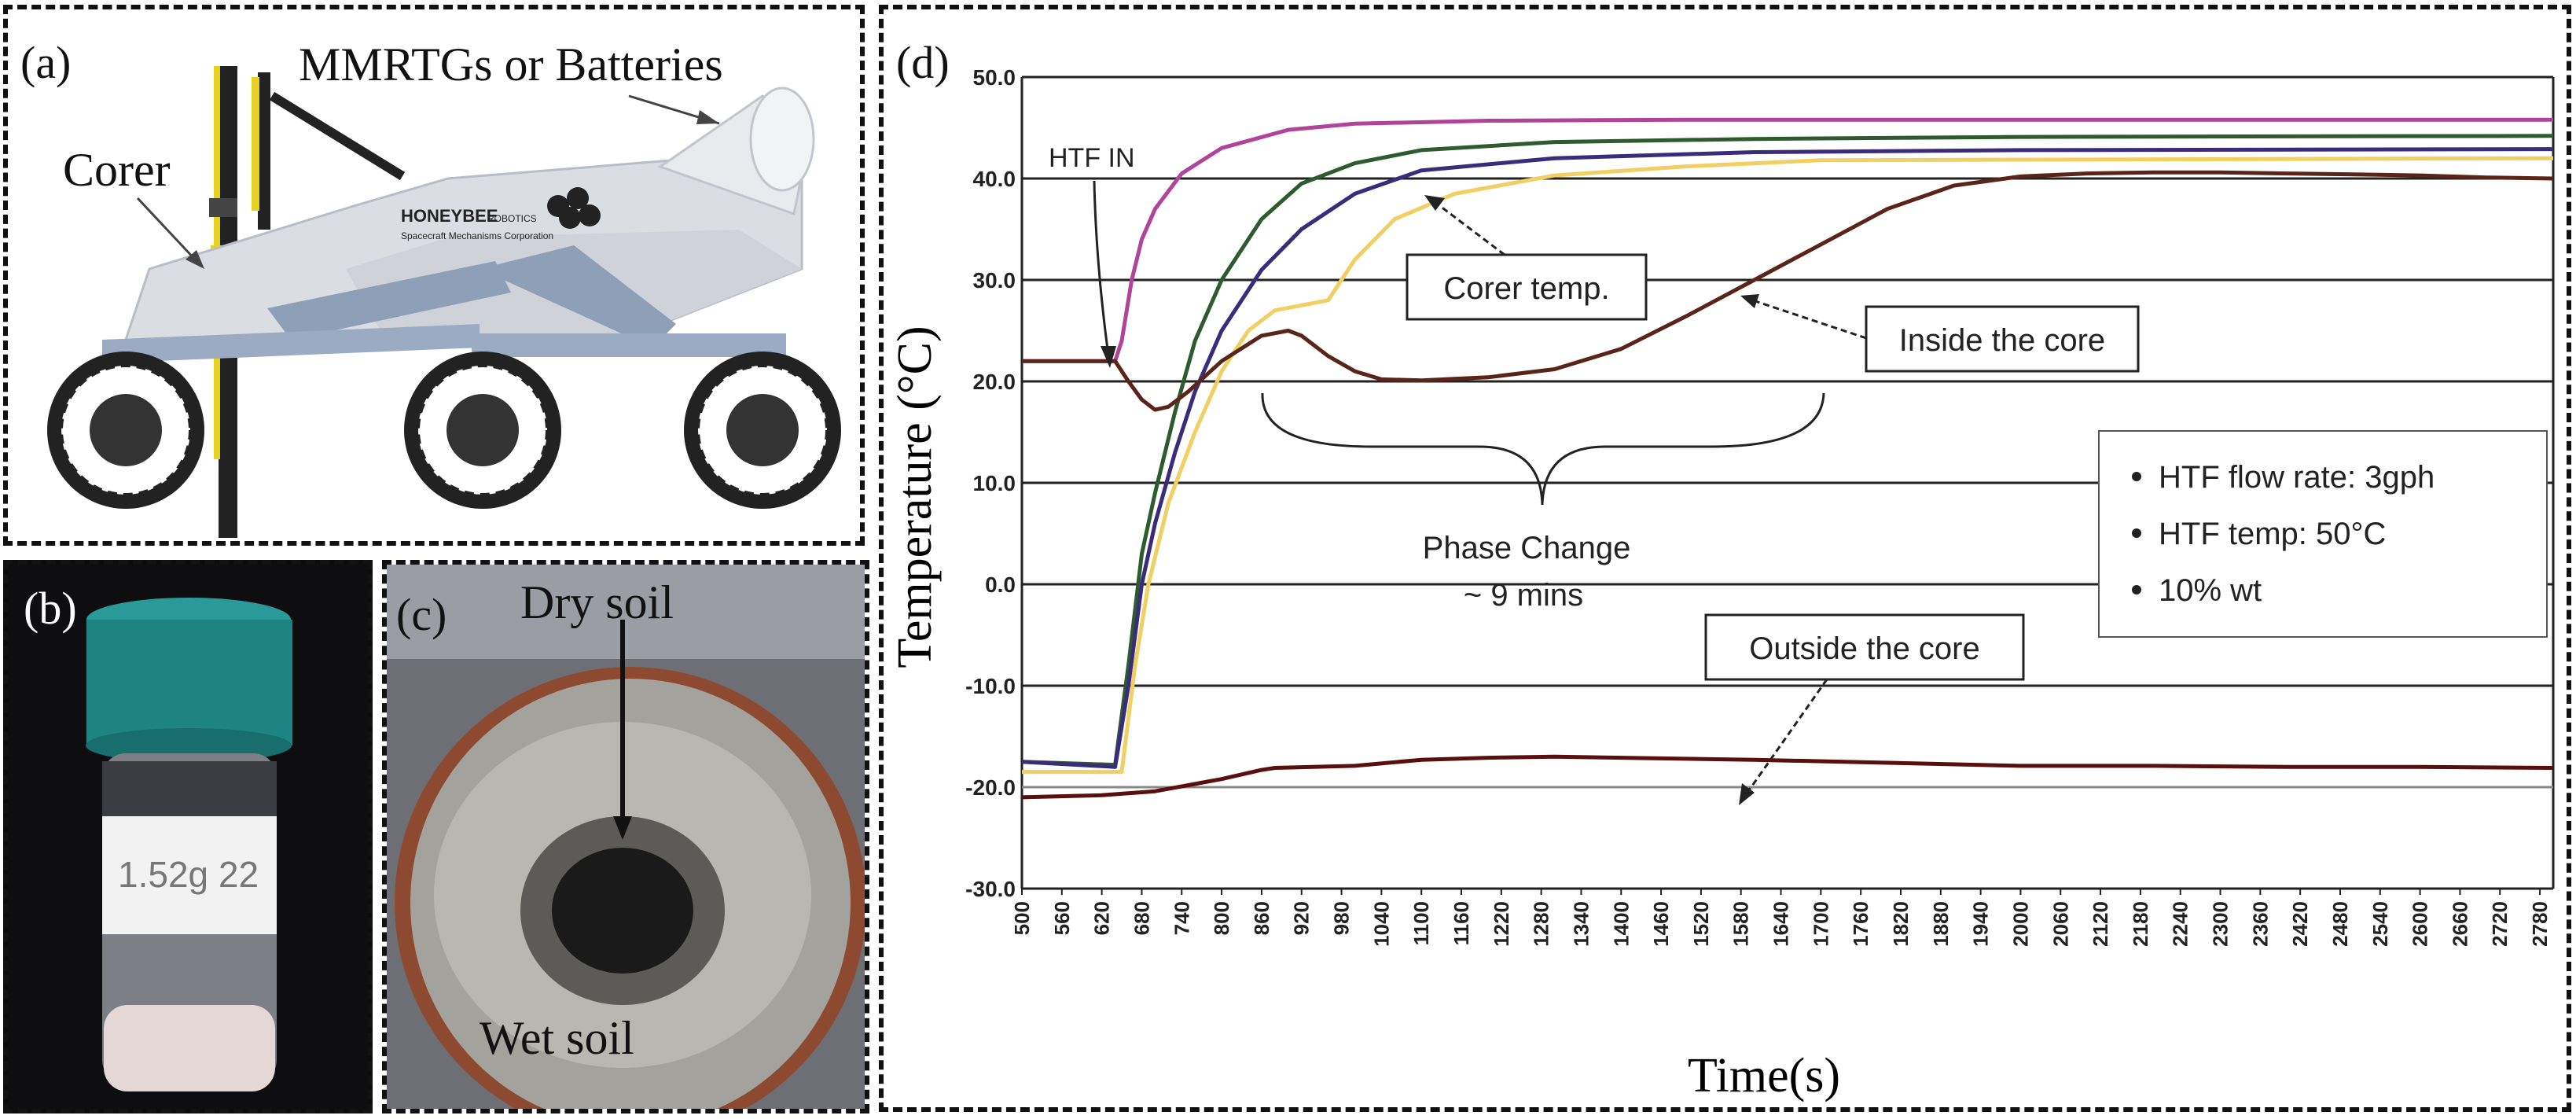 This screenshot has height=1119, width=2576. I want to click on x-tick-label: 1400, so click(1621, 924).